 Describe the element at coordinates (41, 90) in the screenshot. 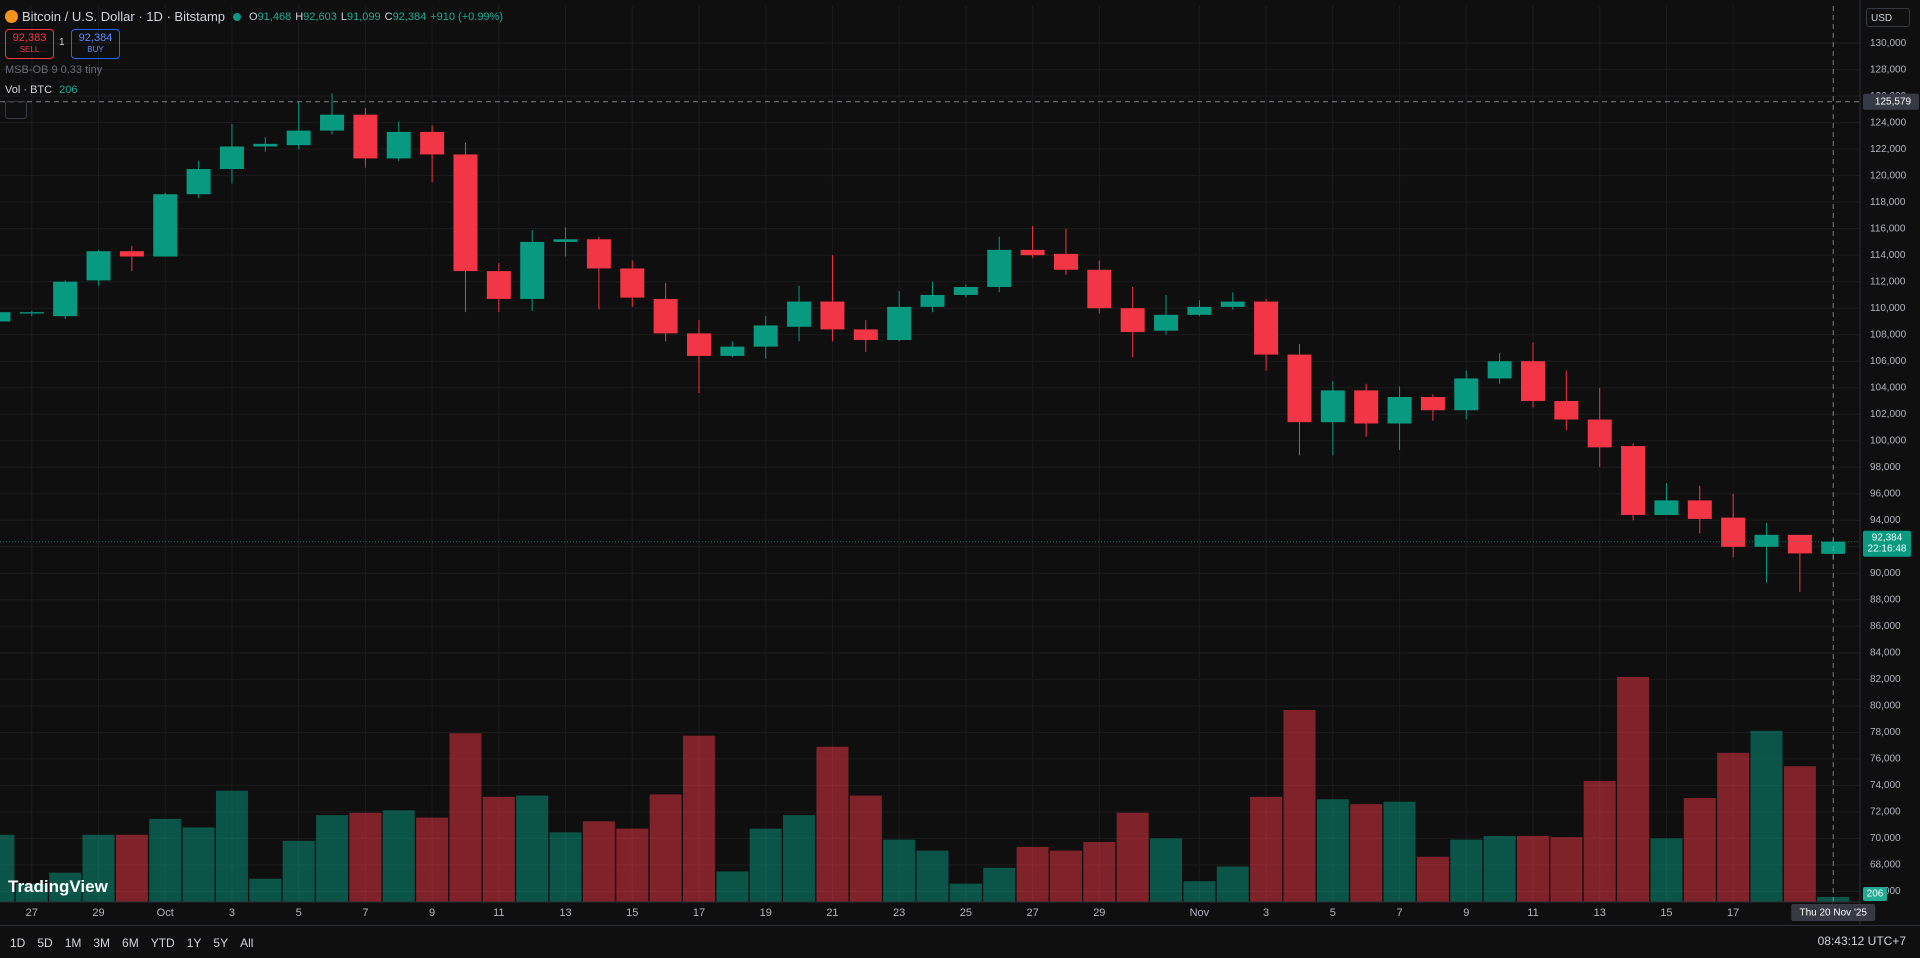

I see `volume-legend: Vol · BTC 206` at that location.